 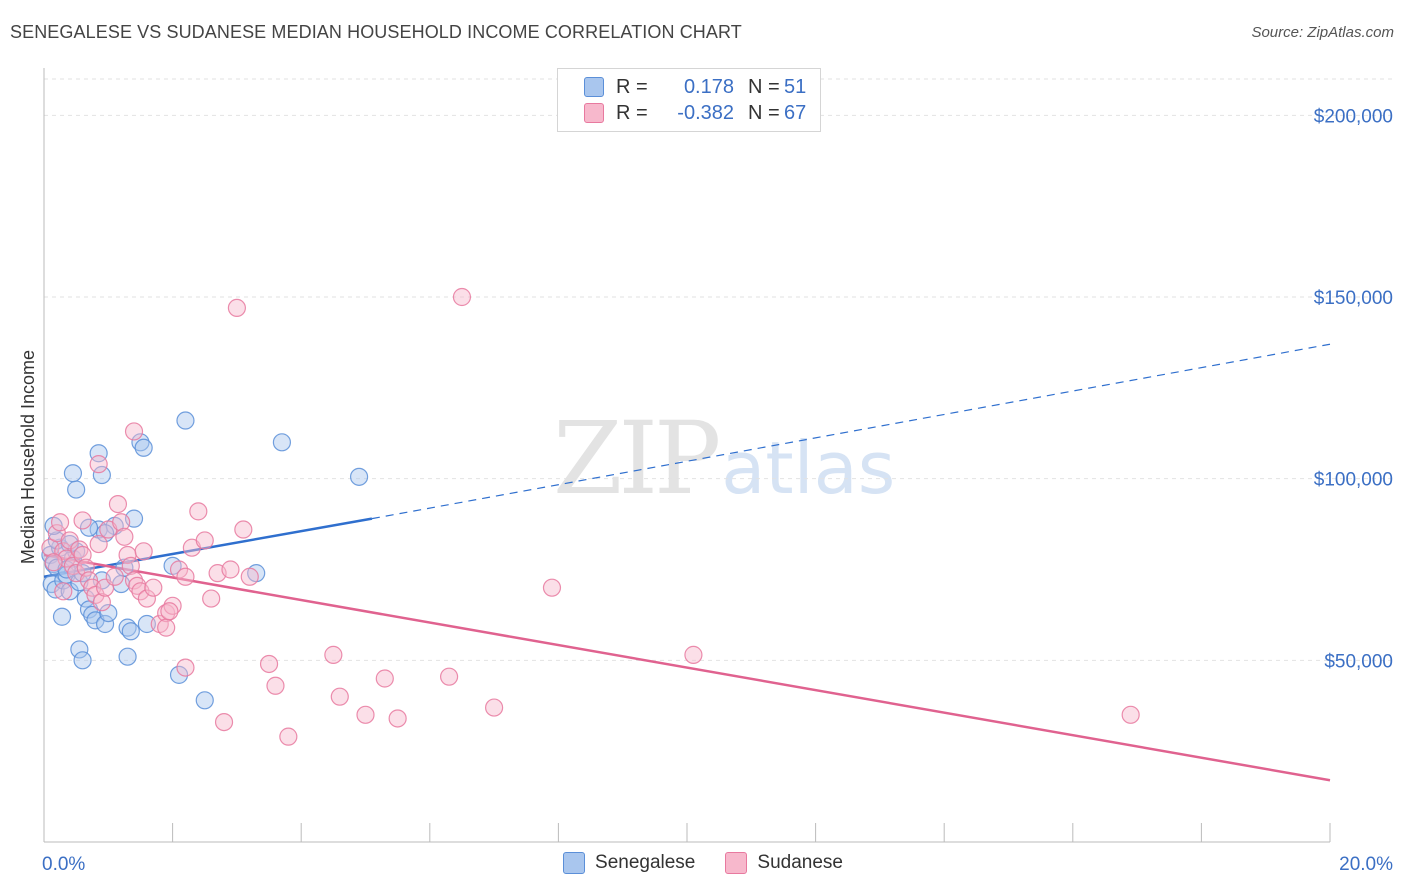 What do you see at coordinates (800, 862) in the screenshot?
I see `legend-label-sudanese: Sudanese` at bounding box center [800, 862].